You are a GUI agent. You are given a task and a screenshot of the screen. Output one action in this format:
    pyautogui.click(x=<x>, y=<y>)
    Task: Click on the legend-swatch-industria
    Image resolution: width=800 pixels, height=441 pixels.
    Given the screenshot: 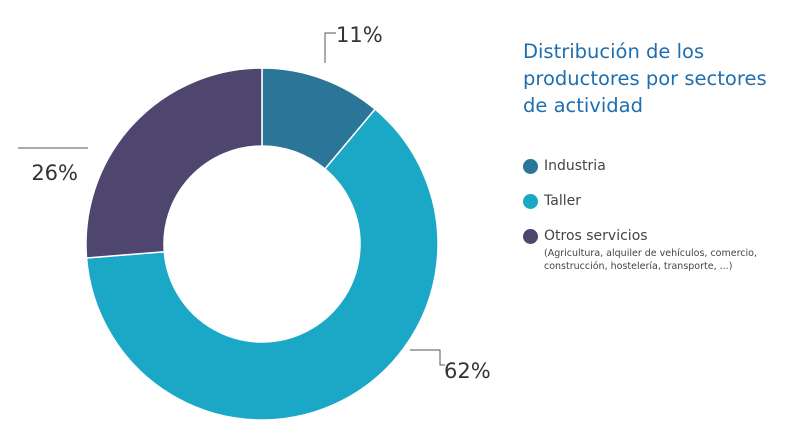 What is the action you would take?
    pyautogui.click(x=530, y=166)
    